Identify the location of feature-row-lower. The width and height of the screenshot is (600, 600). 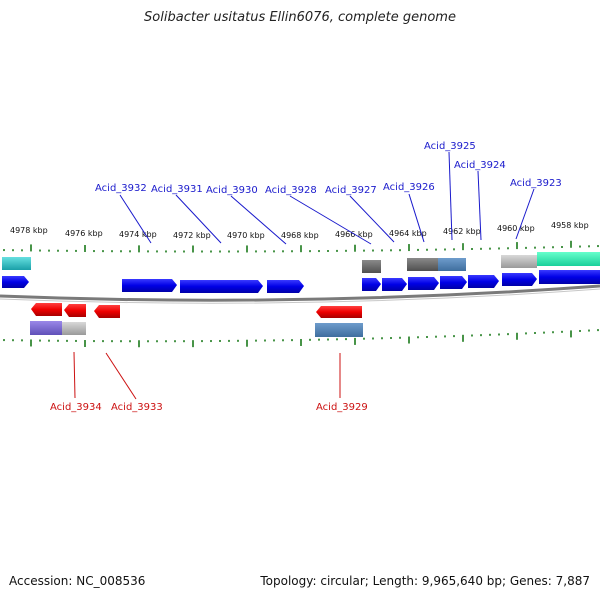
(196, 329).